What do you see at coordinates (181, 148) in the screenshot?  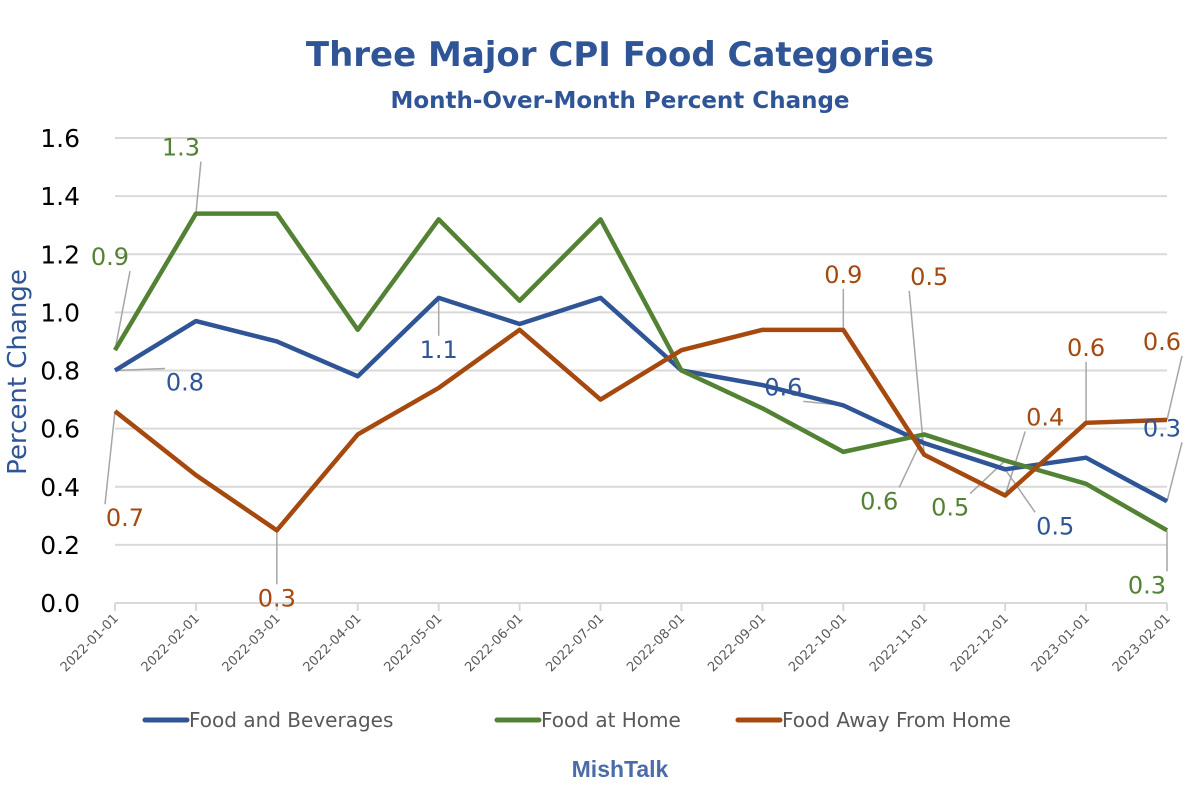 I see `data-label: 1.3` at bounding box center [181, 148].